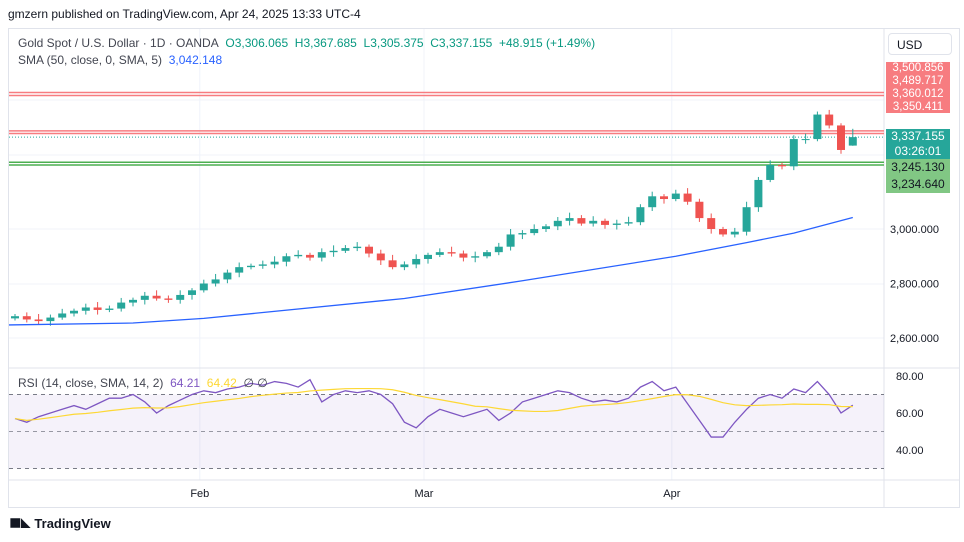 The width and height of the screenshot is (964, 542). Describe the element at coordinates (424, 494) in the screenshot. I see `time-tick: Mar` at that location.